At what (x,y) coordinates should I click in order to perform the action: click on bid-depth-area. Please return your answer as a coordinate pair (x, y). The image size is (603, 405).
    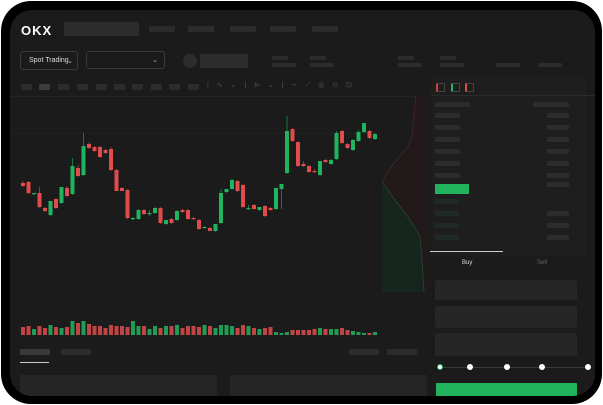
    Looking at the image, I should click on (403, 237).